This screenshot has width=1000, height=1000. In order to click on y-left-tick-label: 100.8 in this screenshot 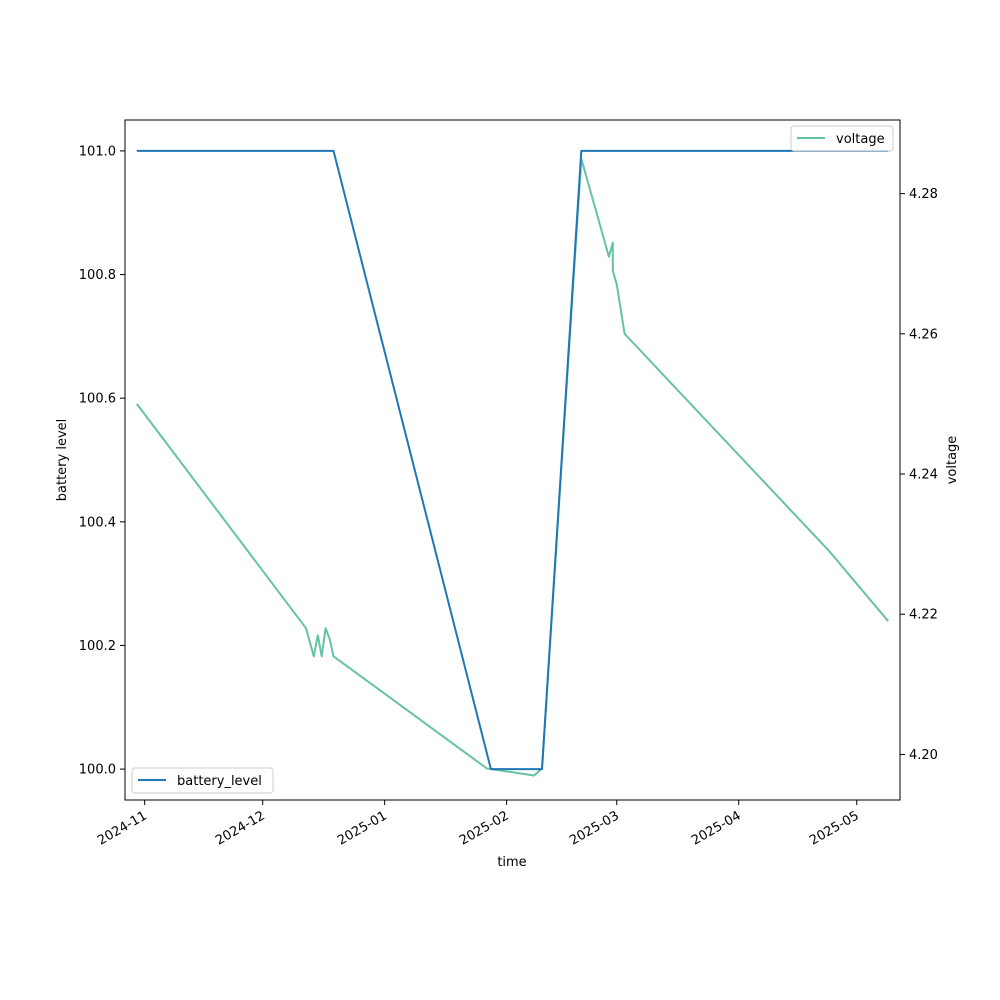, I will do `click(97, 275)`.